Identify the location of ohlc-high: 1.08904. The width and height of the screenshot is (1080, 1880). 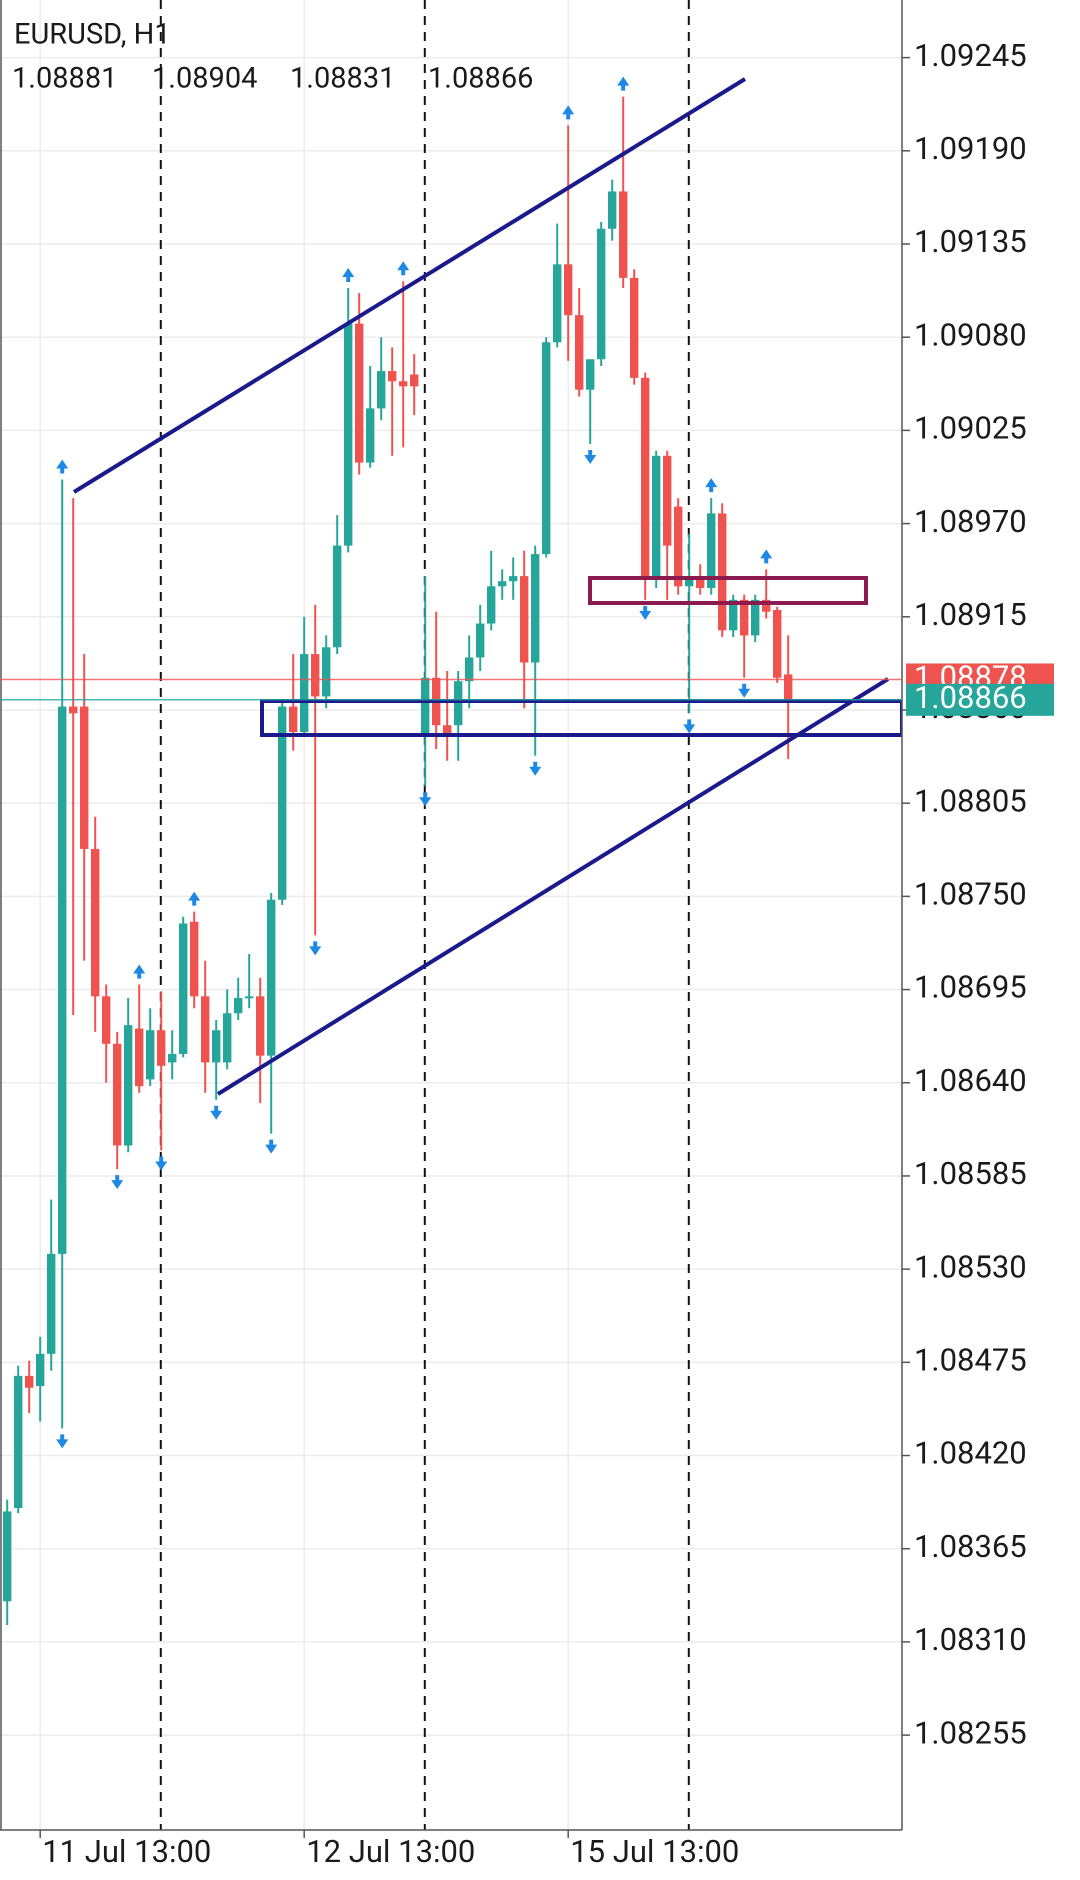
(204, 79).